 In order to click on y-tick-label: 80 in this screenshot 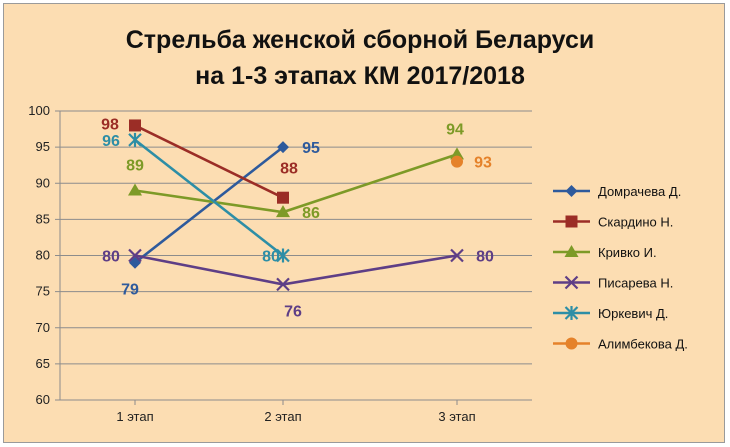, I will do `click(43, 255)`.